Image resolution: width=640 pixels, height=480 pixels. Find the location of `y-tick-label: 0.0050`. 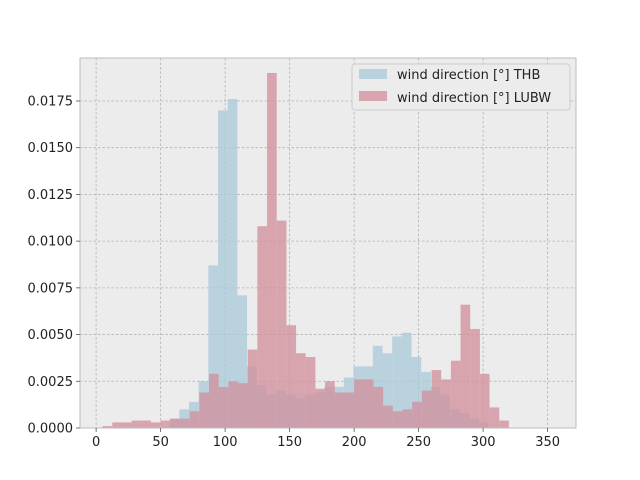

y-tick-label: 0.0050 is located at coordinates (51, 335).